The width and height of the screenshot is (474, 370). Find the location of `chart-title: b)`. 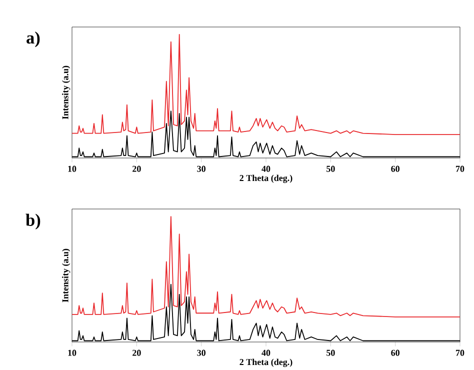

chart-title: b) is located at coordinates (33, 222).